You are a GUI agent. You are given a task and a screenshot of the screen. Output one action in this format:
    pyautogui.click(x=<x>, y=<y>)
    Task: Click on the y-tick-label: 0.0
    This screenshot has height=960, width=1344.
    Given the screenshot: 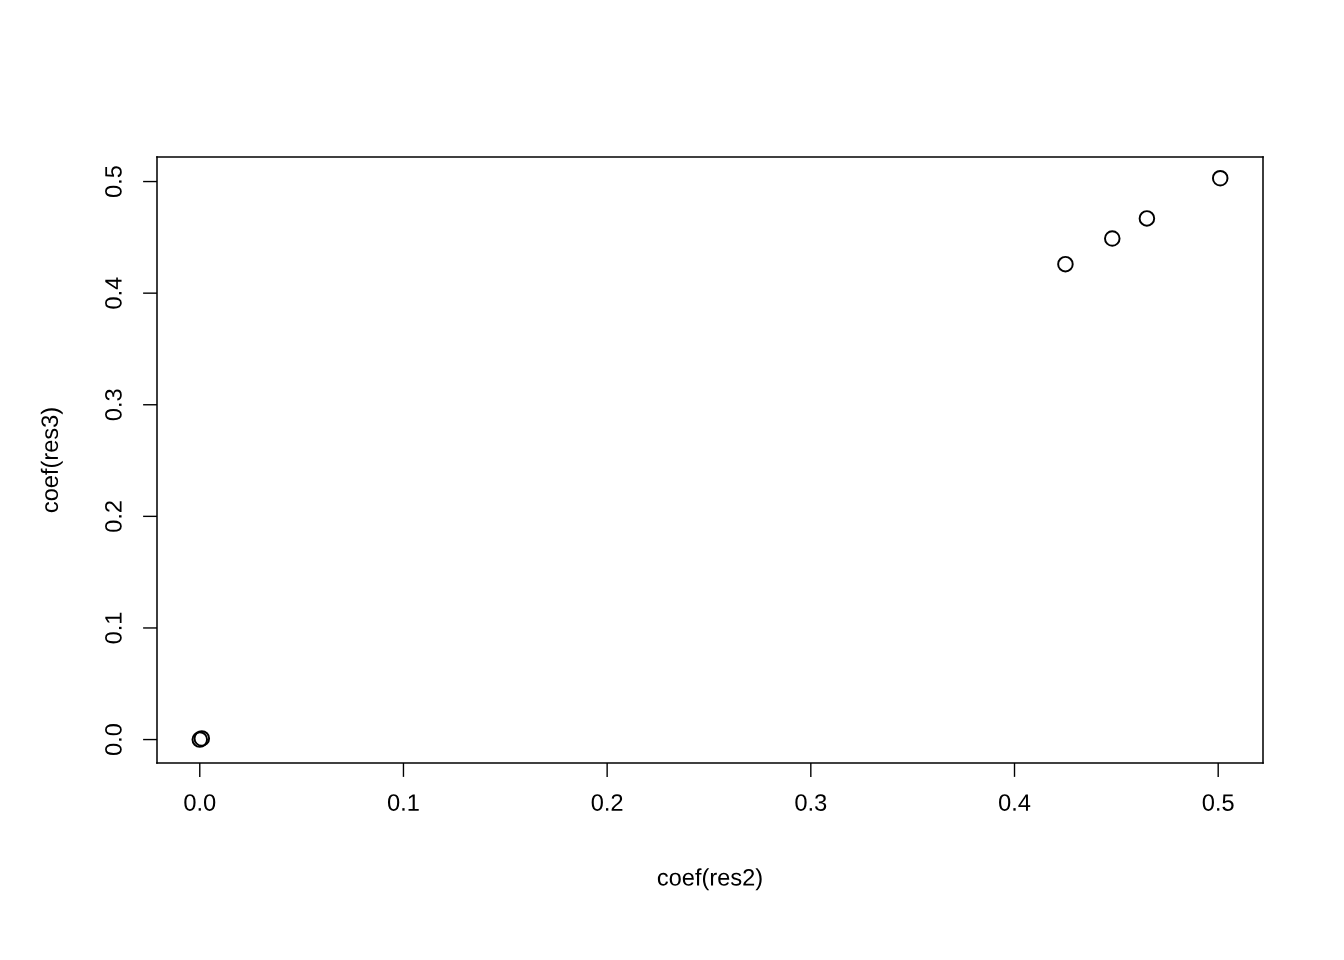 What is the action you would take?
    pyautogui.click(x=113, y=740)
    